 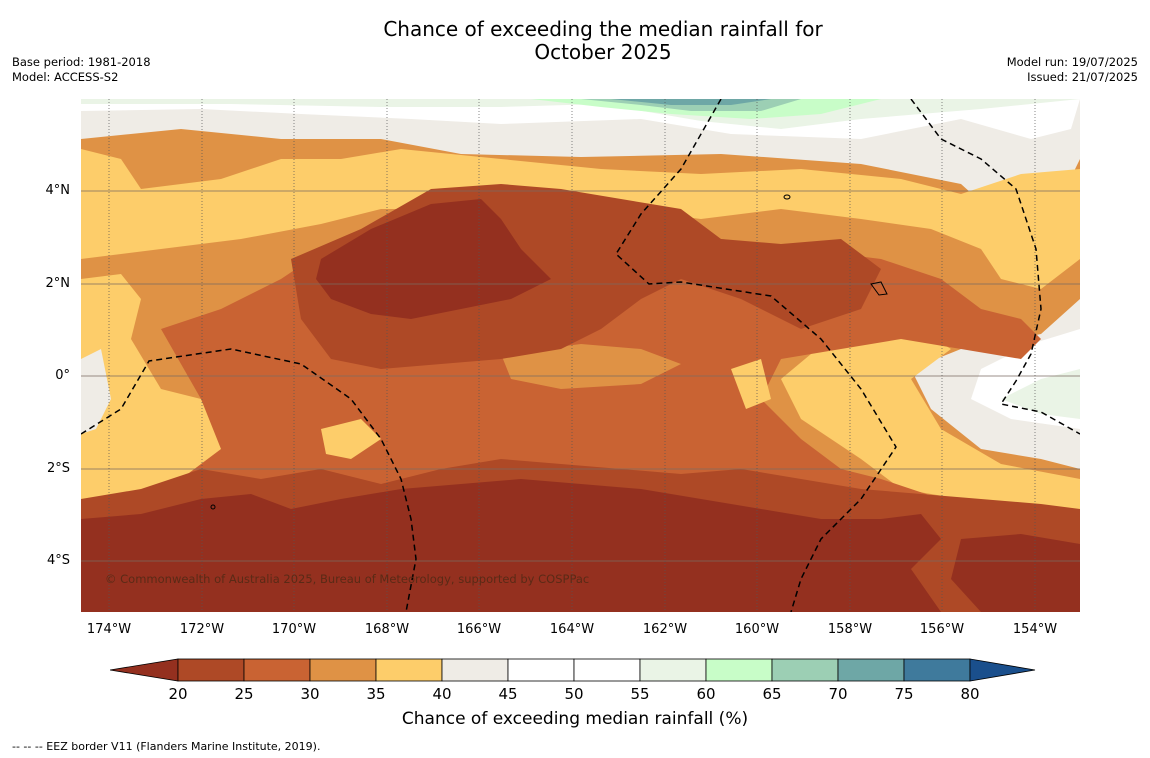 What do you see at coordinates (757, 629) in the screenshot?
I see `x-tick-160w: 160°W` at bounding box center [757, 629].